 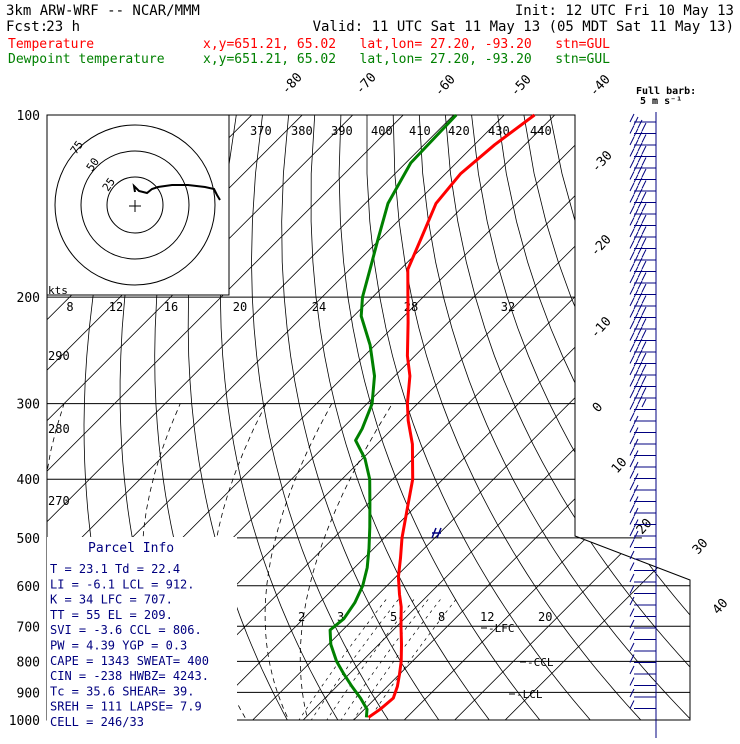 I want to click on pressure-tick-label: 800, so click(x=28, y=662).